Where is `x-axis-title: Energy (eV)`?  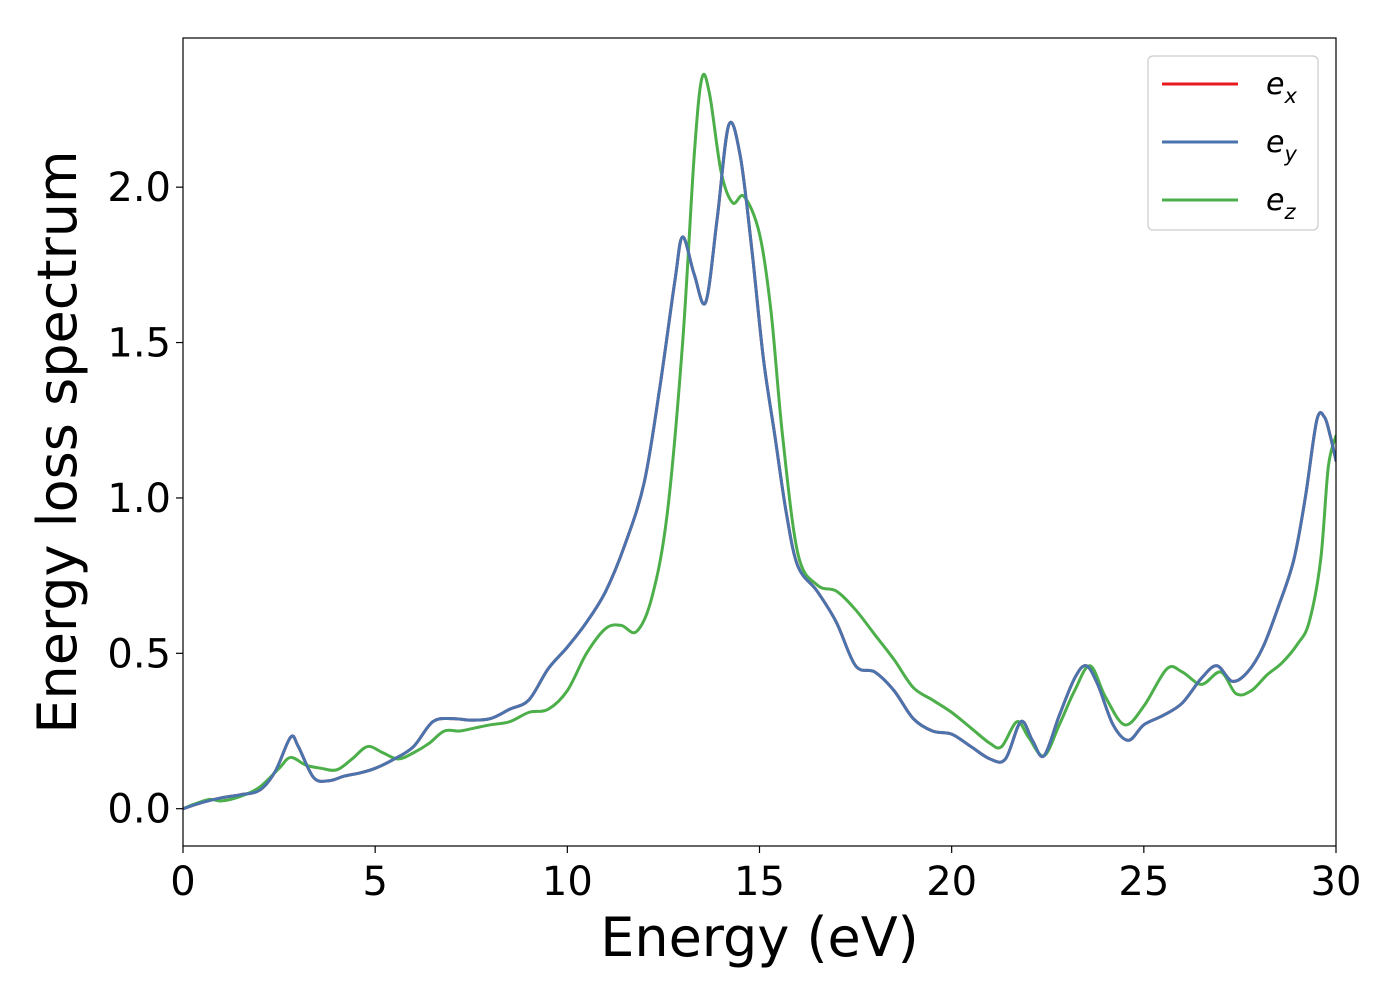 x-axis-title: Energy (eV) is located at coordinates (759, 937).